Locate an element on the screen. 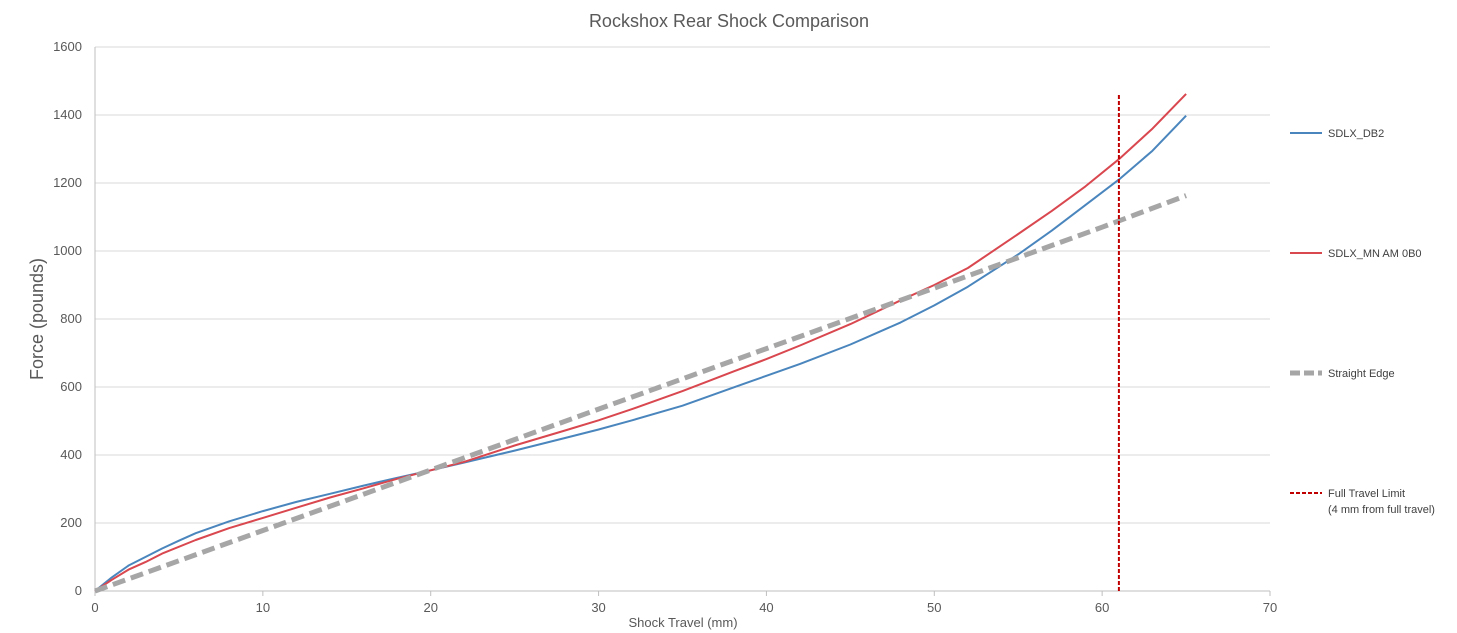 The image size is (1457, 633). legend-label: SDLX_DB2 is located at coordinates (1356, 134).